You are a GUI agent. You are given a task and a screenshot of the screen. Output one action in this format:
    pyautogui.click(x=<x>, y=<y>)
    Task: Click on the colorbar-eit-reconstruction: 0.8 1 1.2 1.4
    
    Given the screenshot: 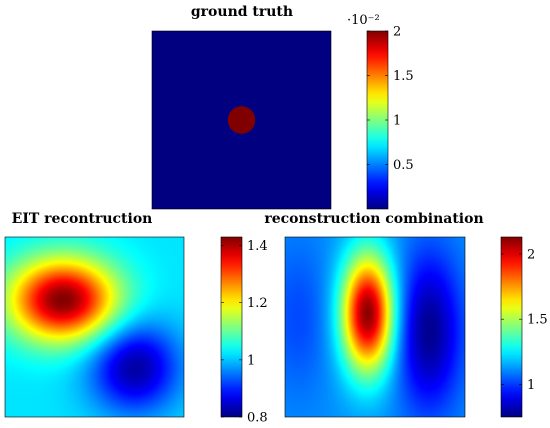 What is the action you would take?
    pyautogui.click(x=244, y=331)
    